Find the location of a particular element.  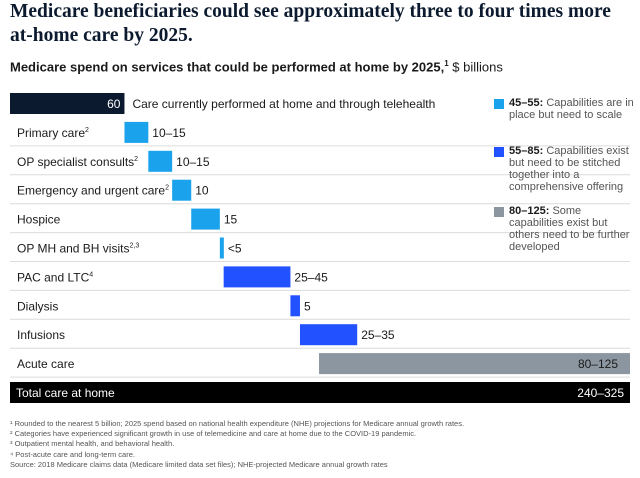

bar-primary-care is located at coordinates (136, 132).